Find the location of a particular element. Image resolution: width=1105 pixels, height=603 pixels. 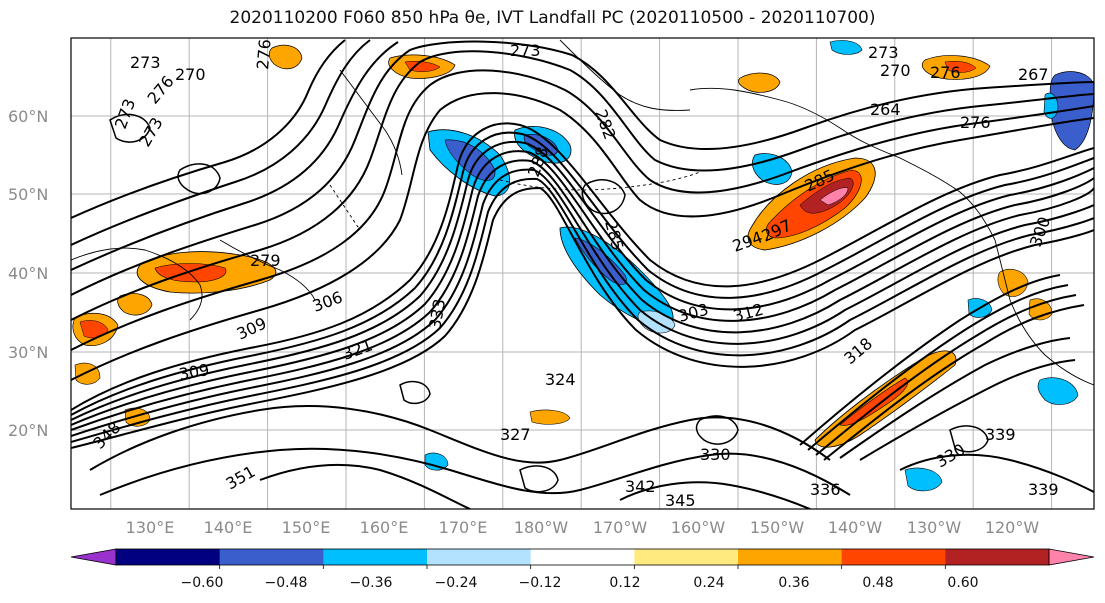

lat-label-30n: 30°N is located at coordinates (28, 352).